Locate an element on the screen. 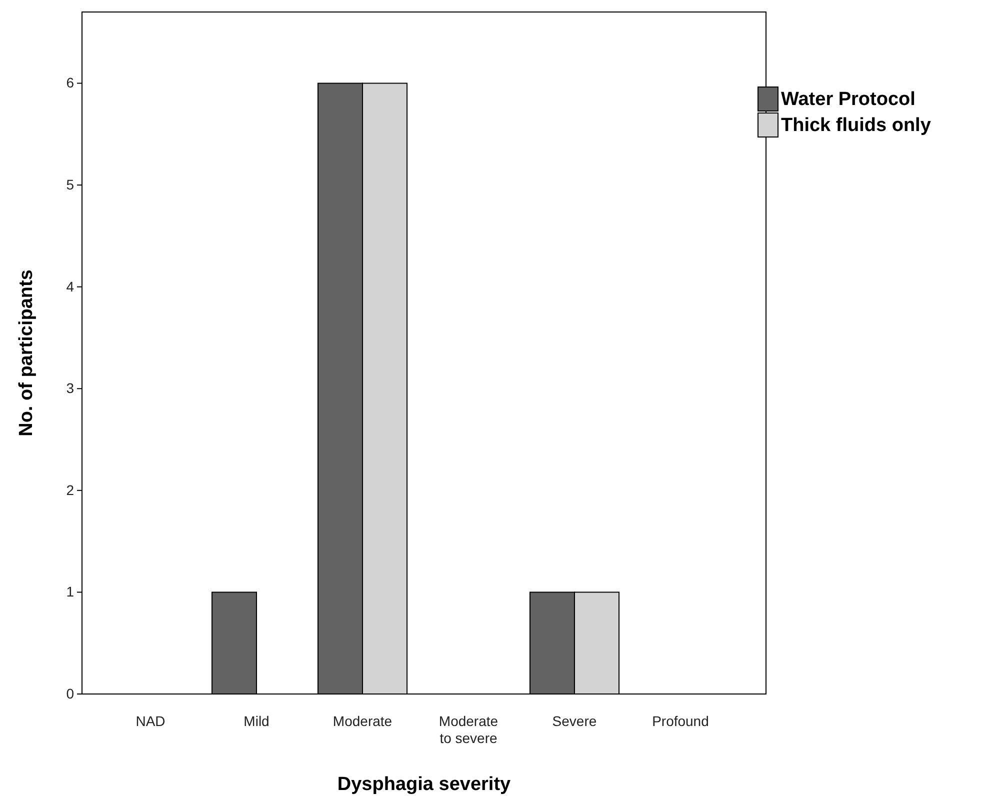 This screenshot has height=799, width=991. x-tick-label: Profound is located at coordinates (680, 721).